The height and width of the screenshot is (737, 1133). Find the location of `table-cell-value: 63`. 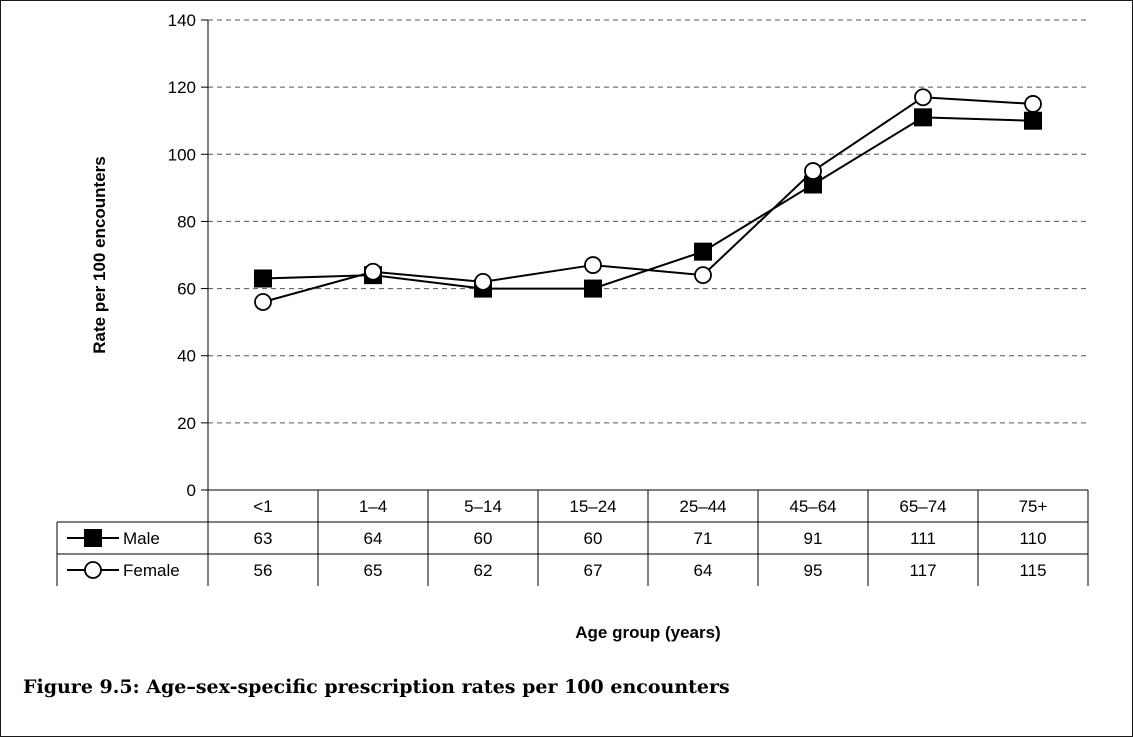

table-cell-value: 63 is located at coordinates (263, 538).